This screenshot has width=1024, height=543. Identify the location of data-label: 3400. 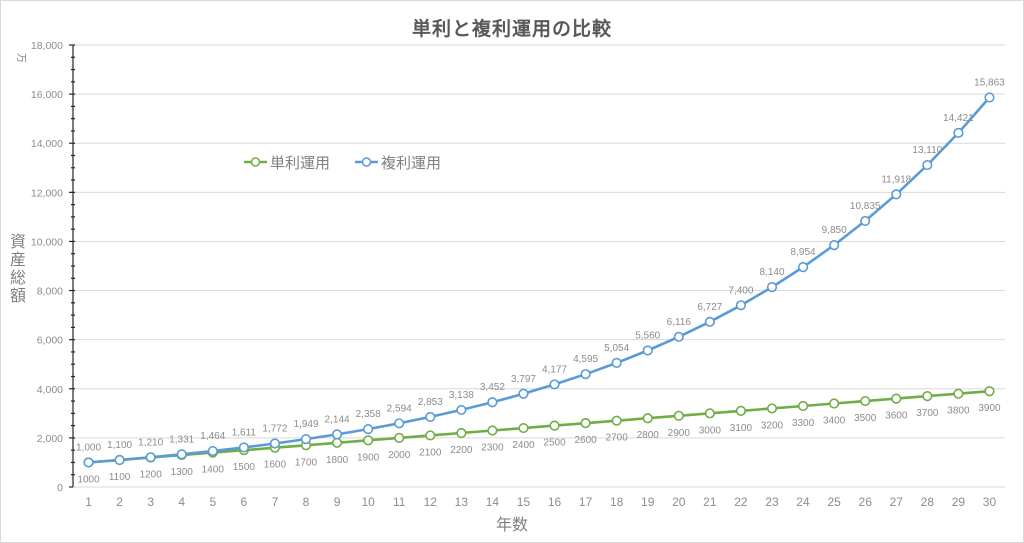
(834, 421).